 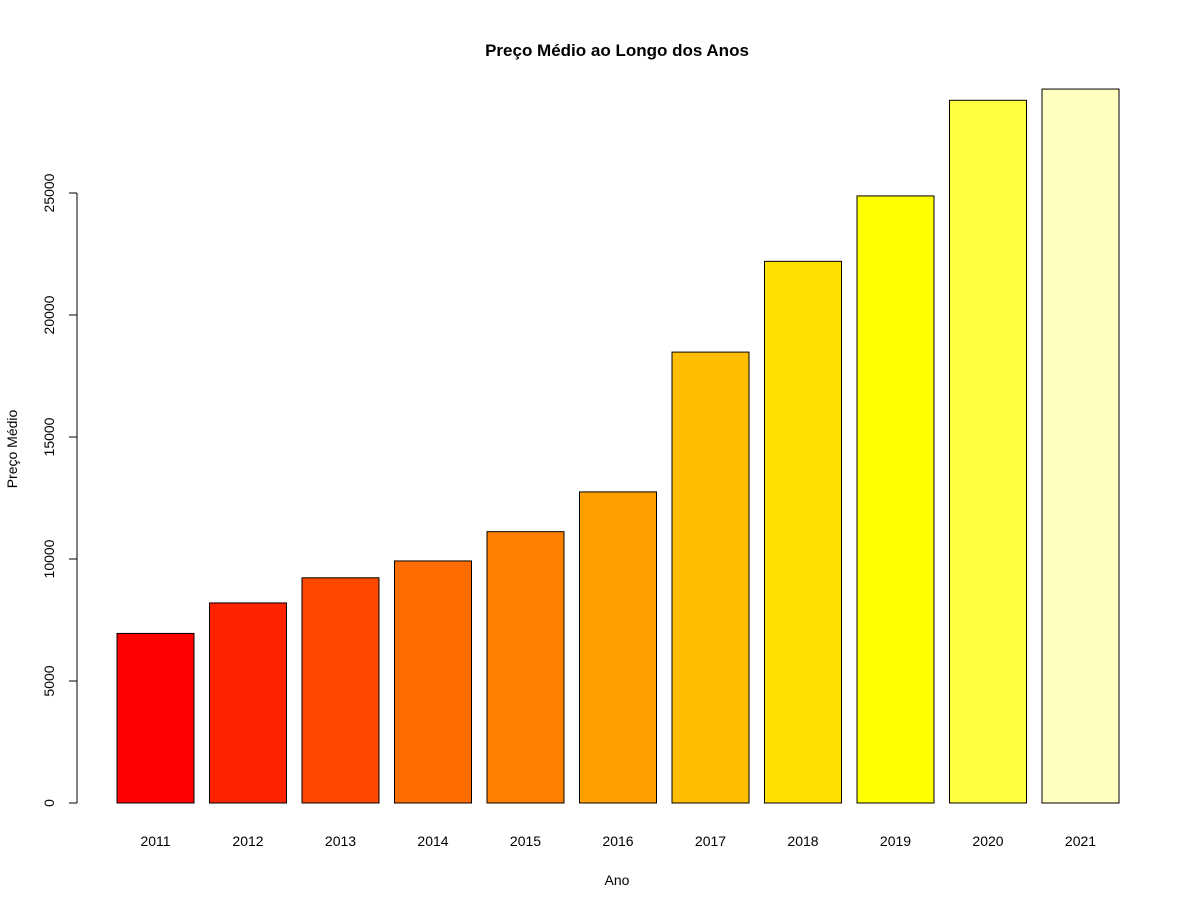 What do you see at coordinates (49, 192) in the screenshot?
I see `y-tick-label: 25000` at bounding box center [49, 192].